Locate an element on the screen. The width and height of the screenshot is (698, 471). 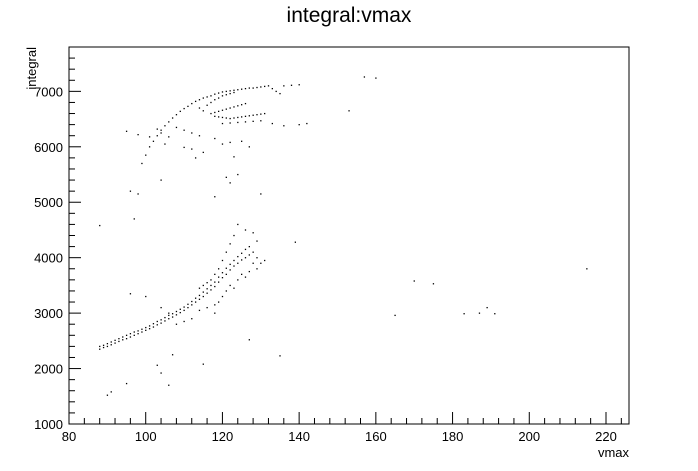
y-tick-label: 1000 is located at coordinates (48, 424).